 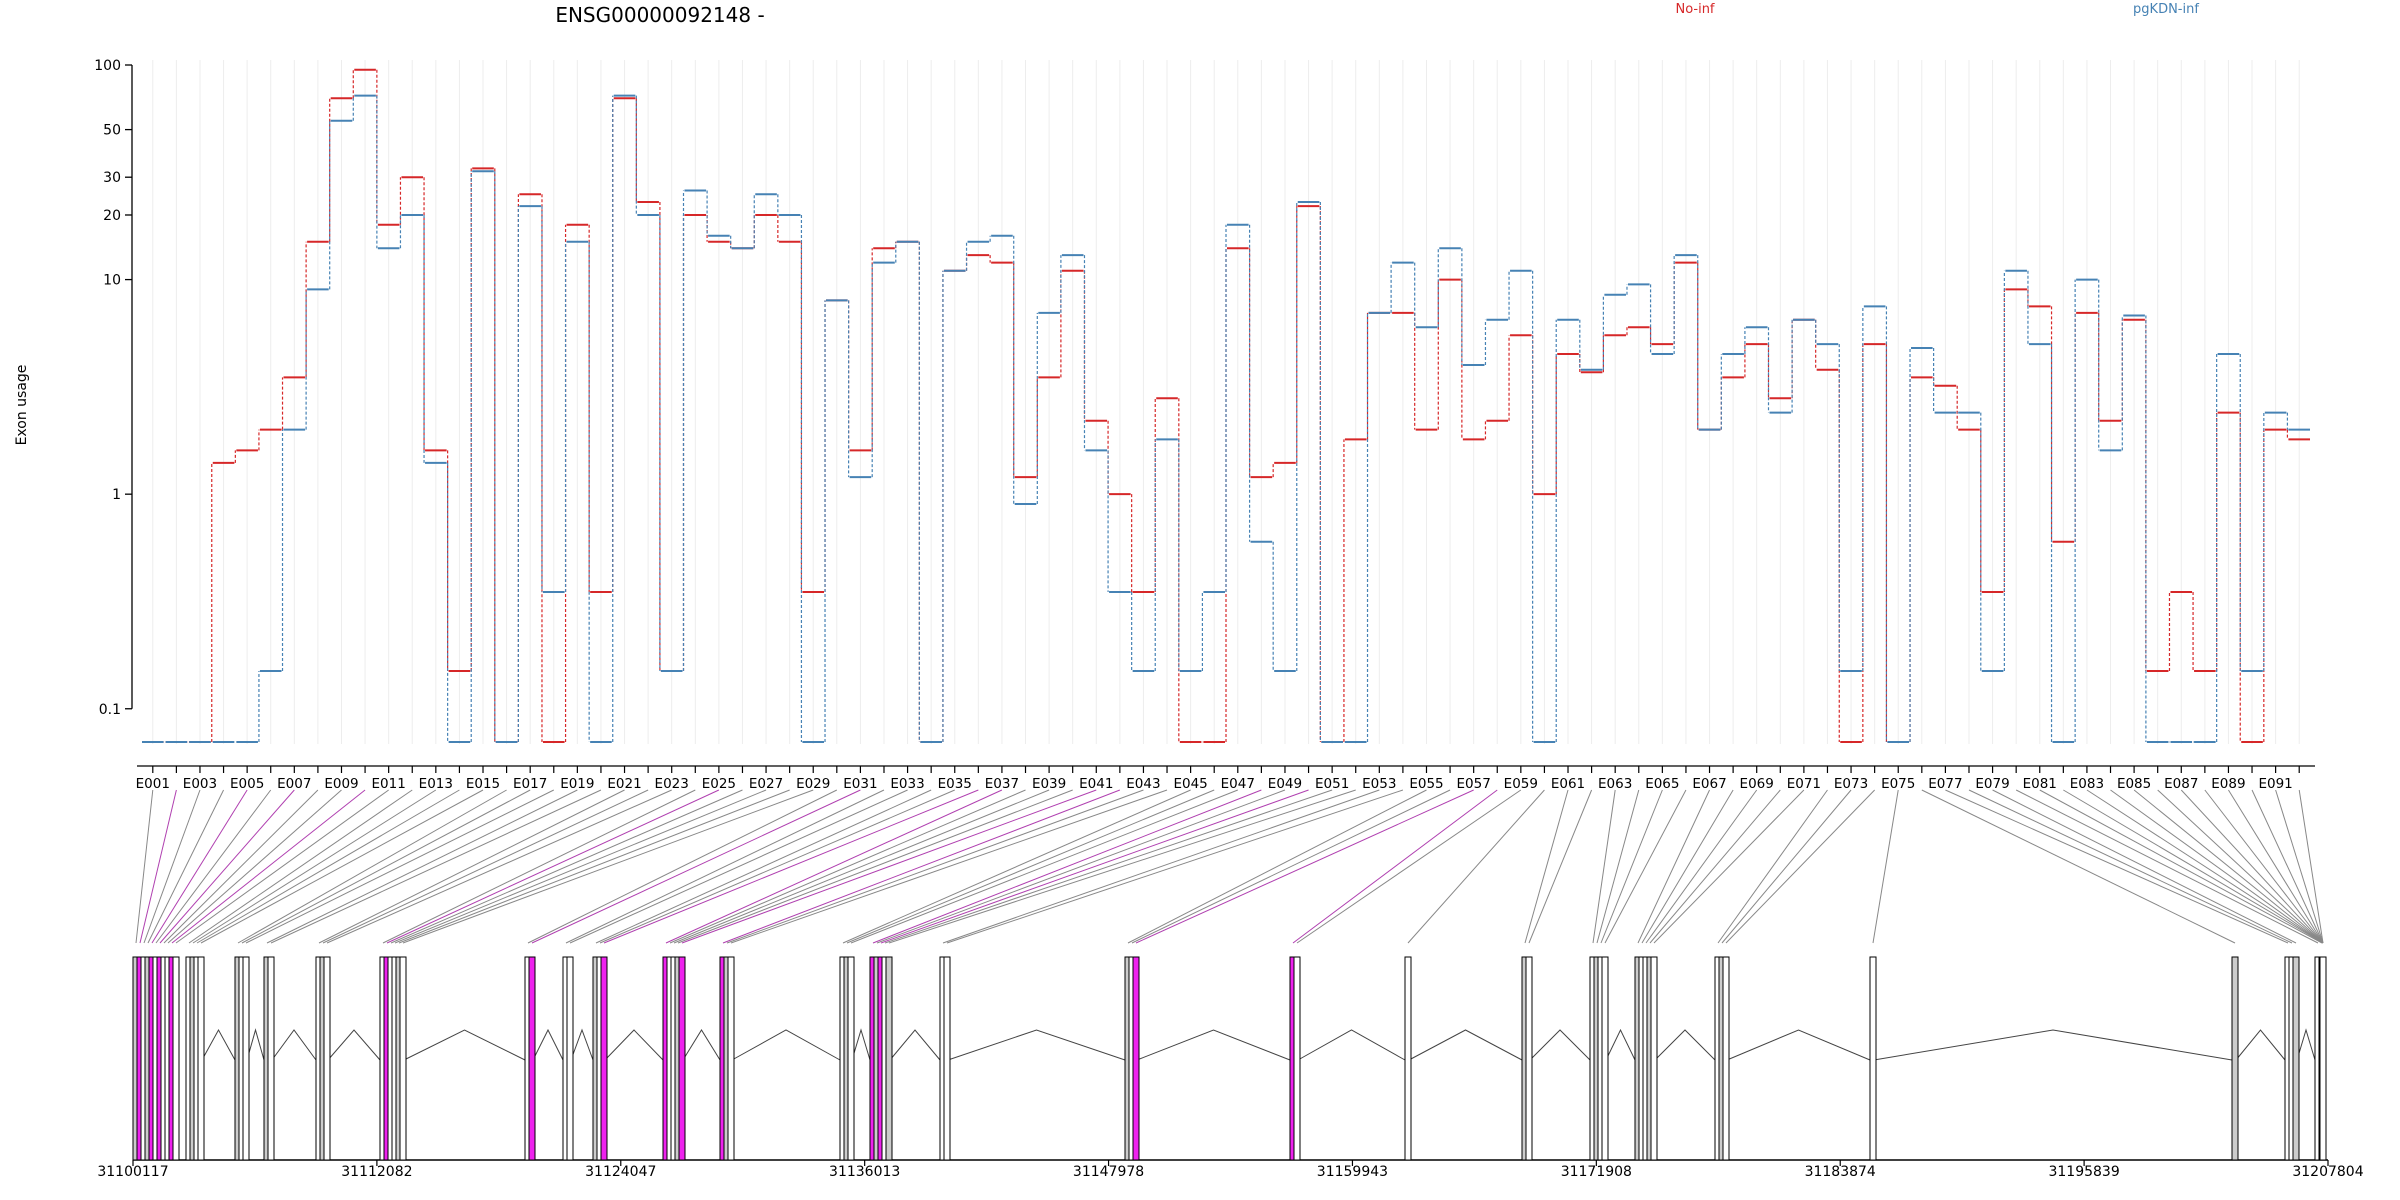 I want to click on x-tick-label: E037, so click(x=1002, y=784).